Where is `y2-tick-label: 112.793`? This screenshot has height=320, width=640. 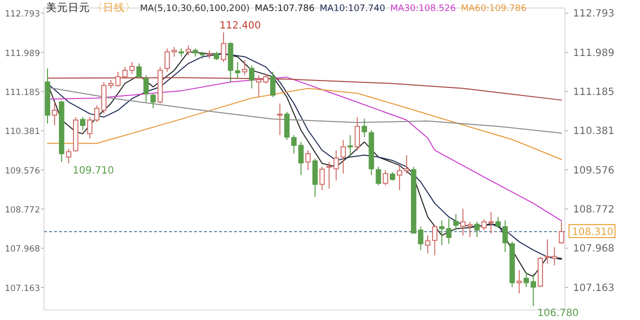 y2-tick-label: 112.793 is located at coordinates (593, 14).